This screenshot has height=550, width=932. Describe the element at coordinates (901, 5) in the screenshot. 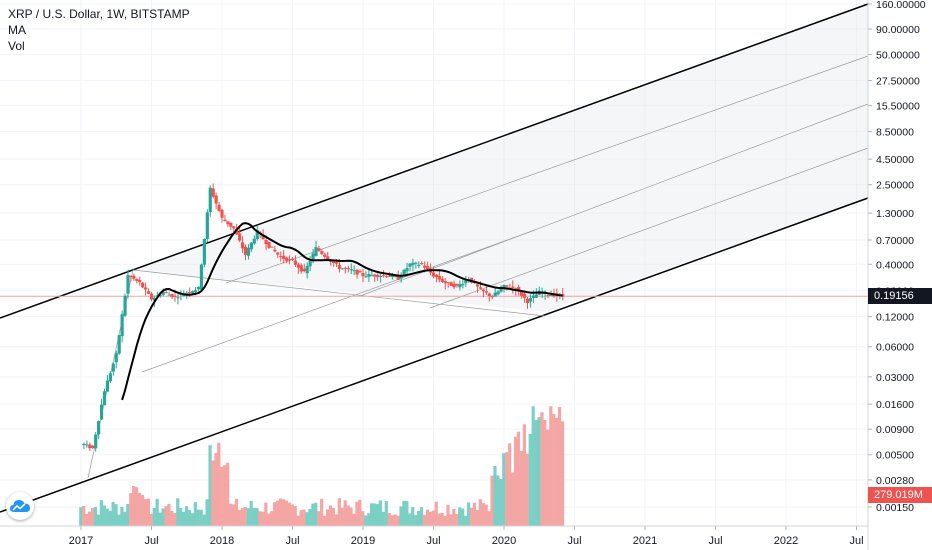

I see `y-tick-label: 160.00000` at that location.